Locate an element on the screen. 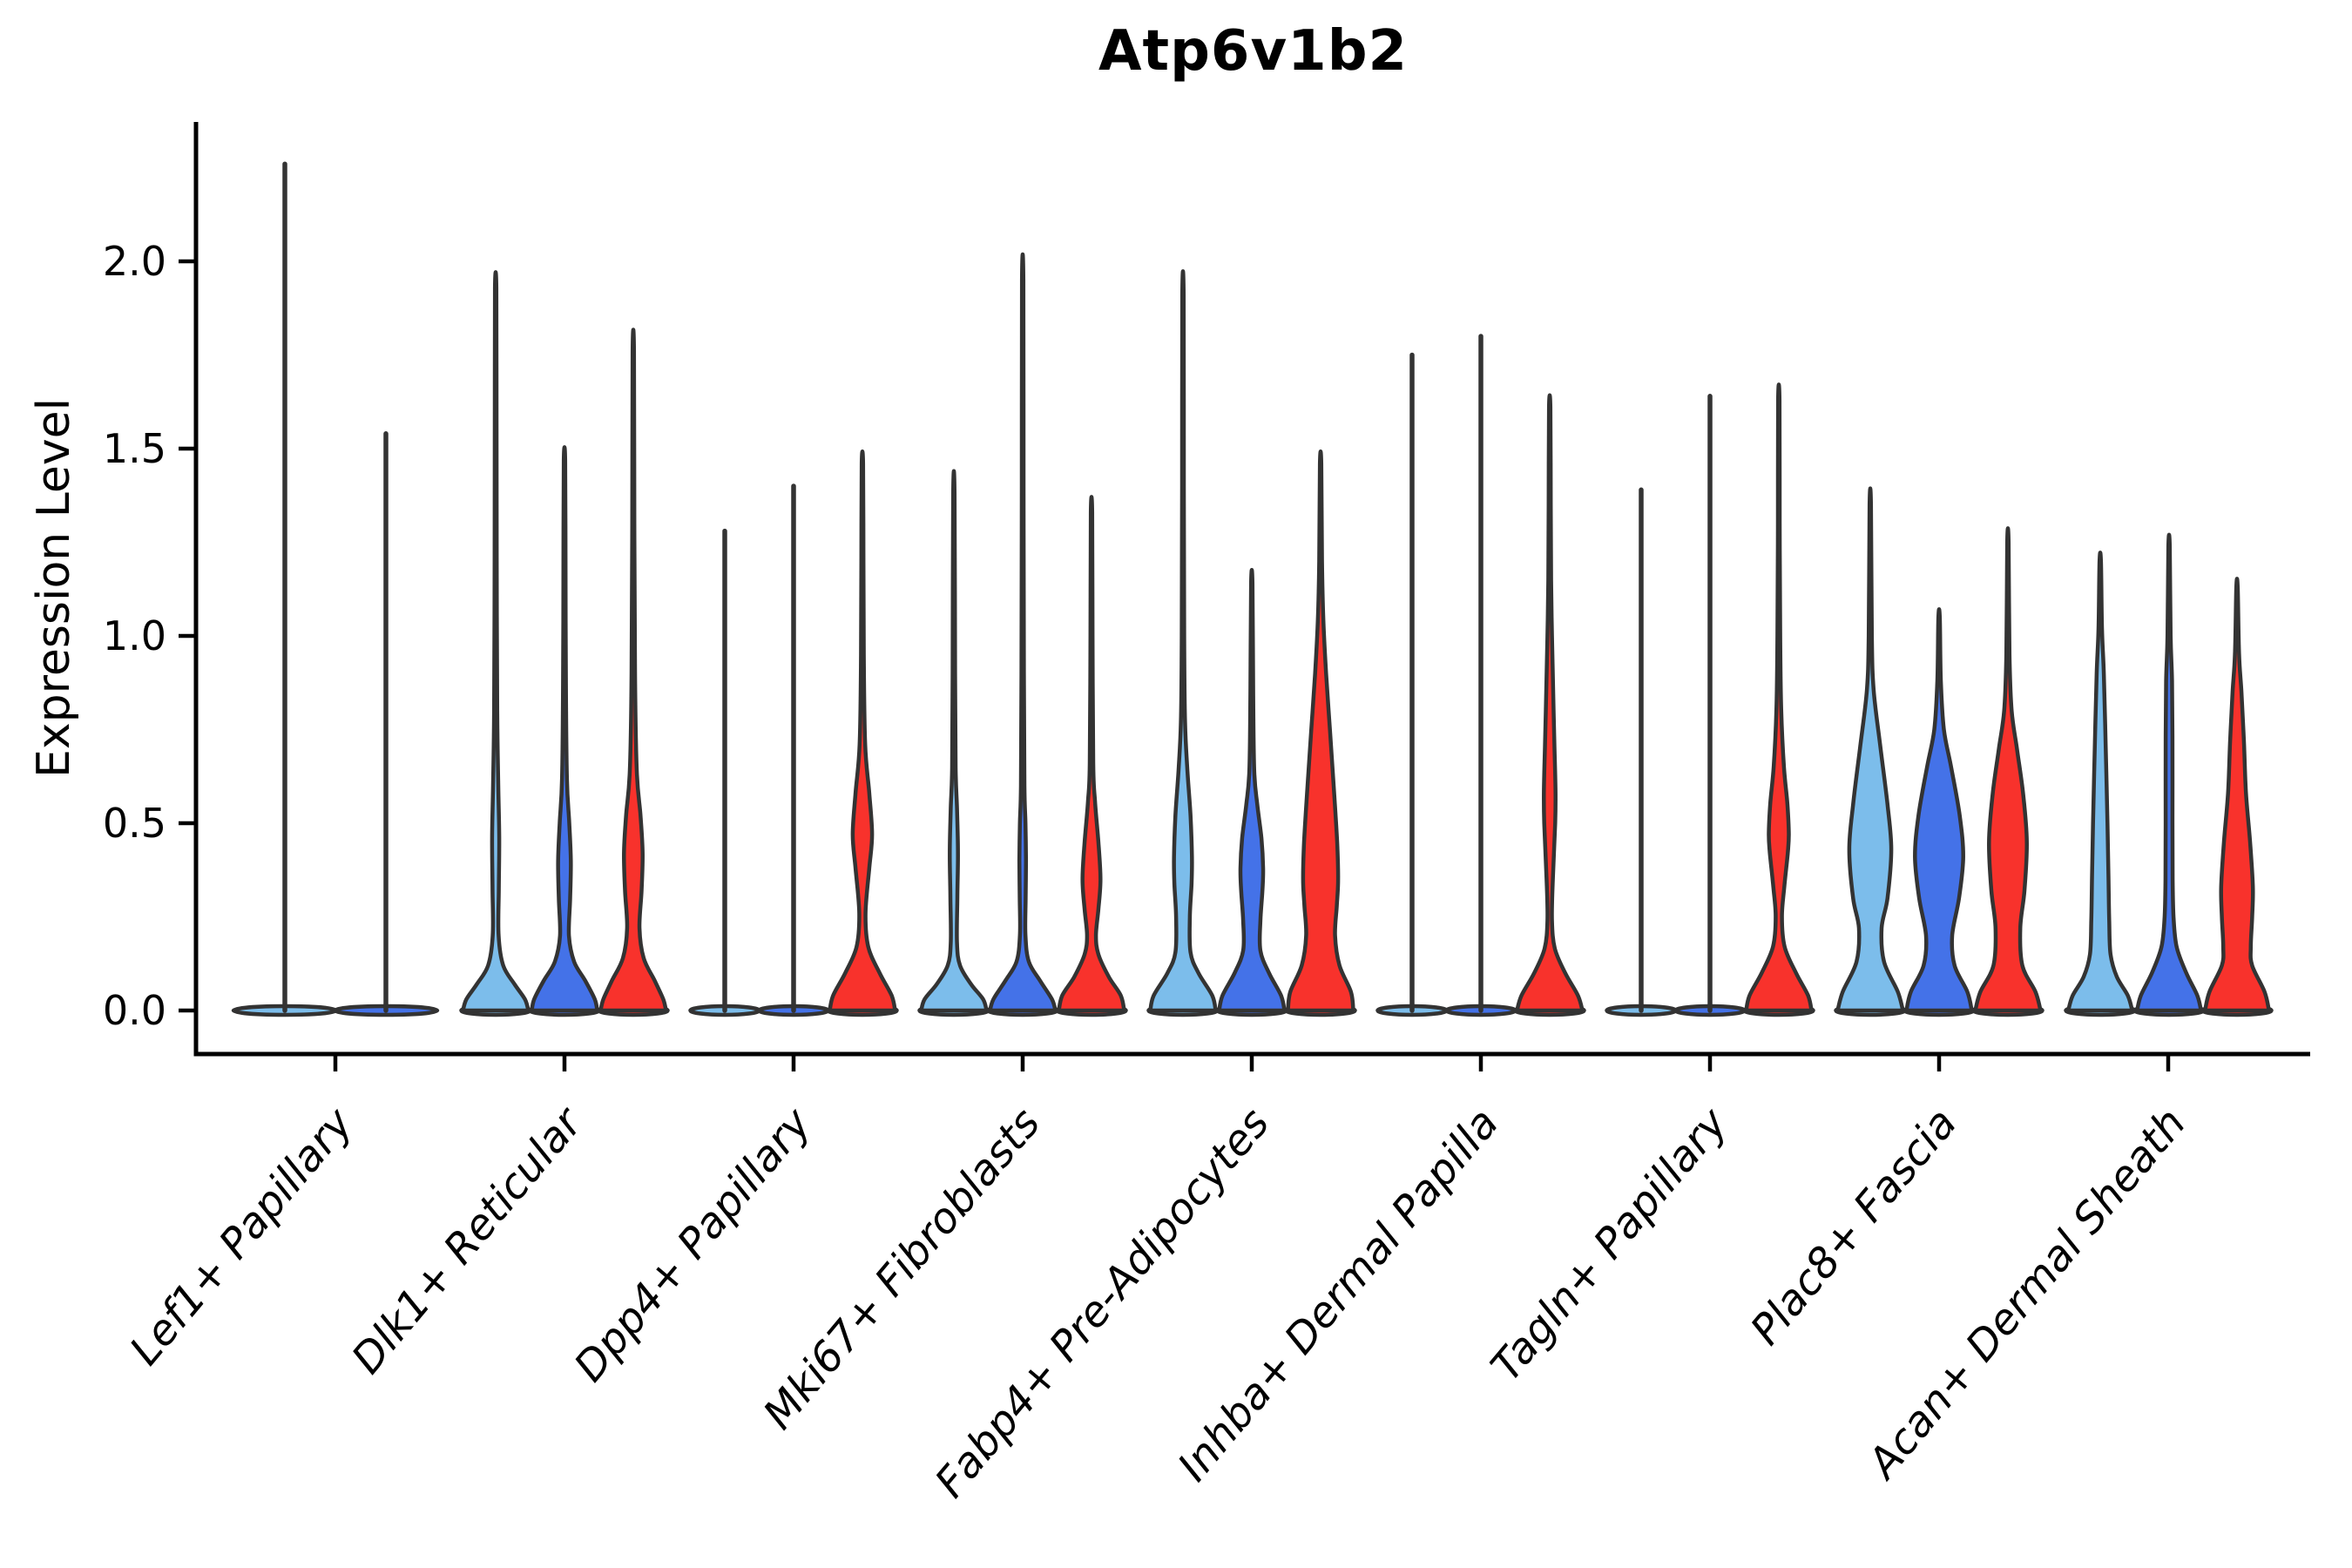  y-tick-label: 2.0 is located at coordinates (134, 261).